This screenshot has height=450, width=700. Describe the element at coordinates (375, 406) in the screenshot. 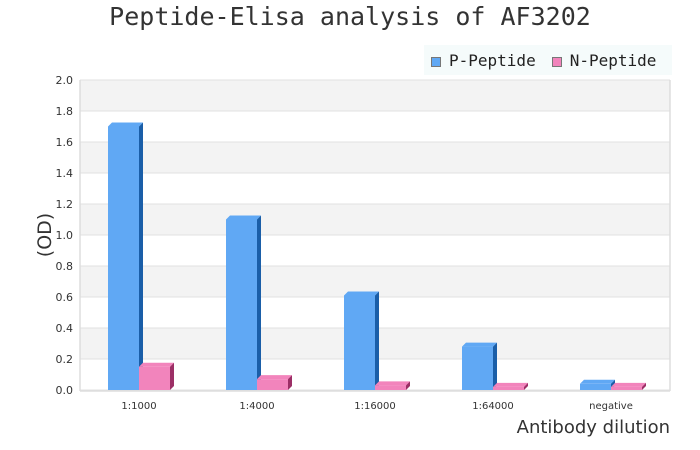

I see `x-tick-label: 1:16000` at that location.